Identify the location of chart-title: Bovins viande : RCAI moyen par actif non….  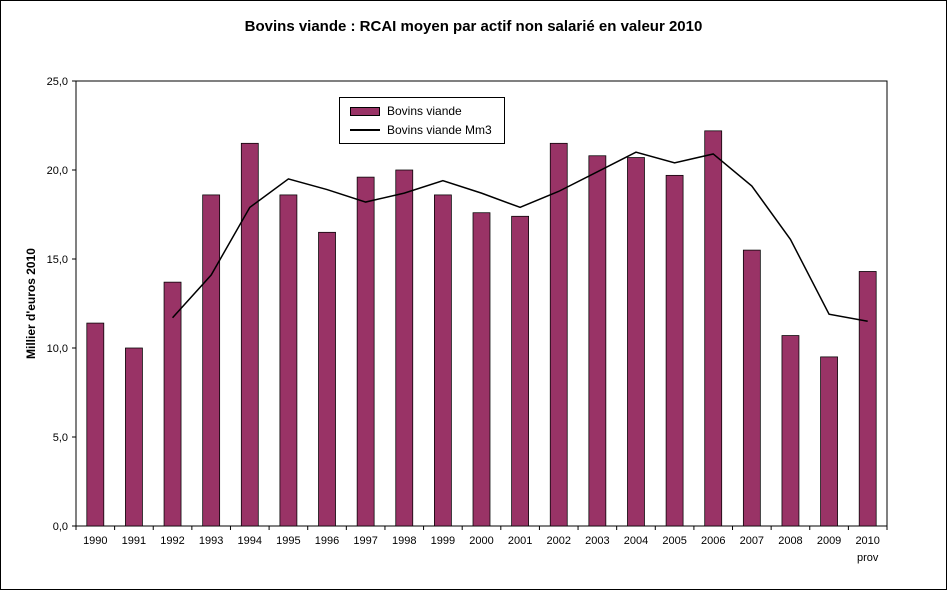
(473, 26).